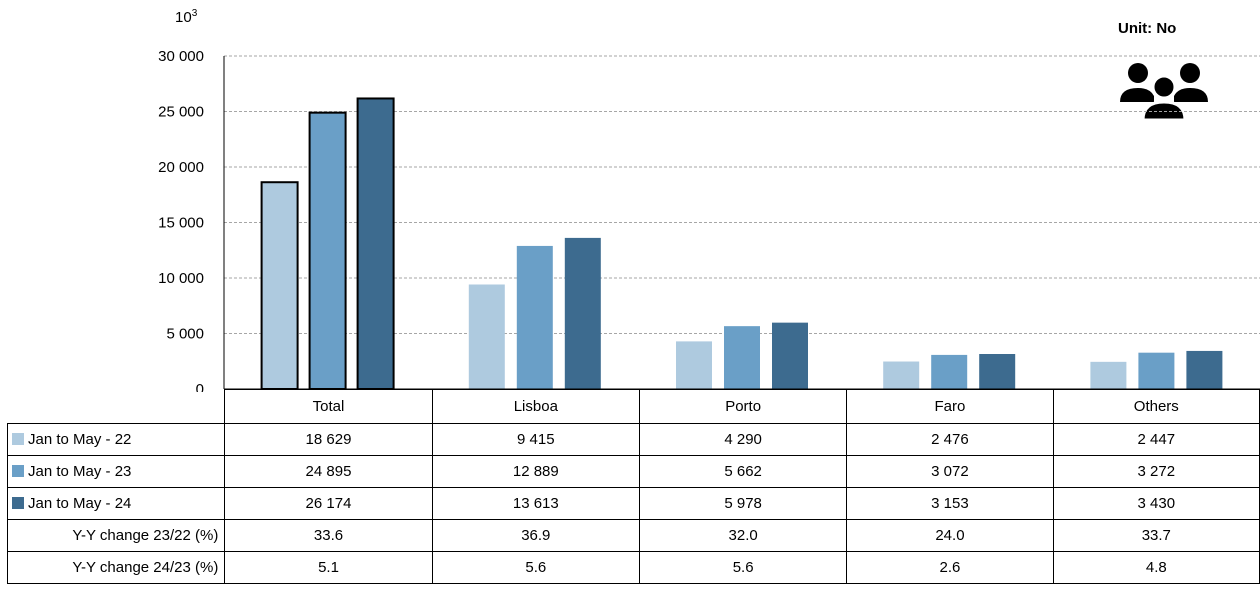  I want to click on table-cell: 4 290, so click(743, 439).